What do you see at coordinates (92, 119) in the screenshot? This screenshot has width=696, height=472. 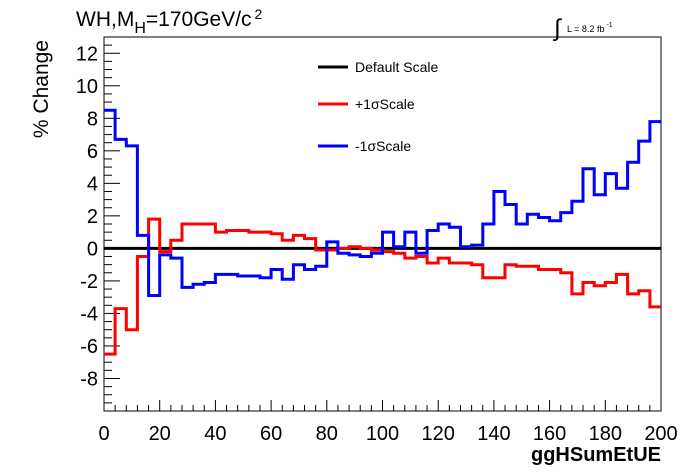 I see `y-tick-label: 8` at bounding box center [92, 119].